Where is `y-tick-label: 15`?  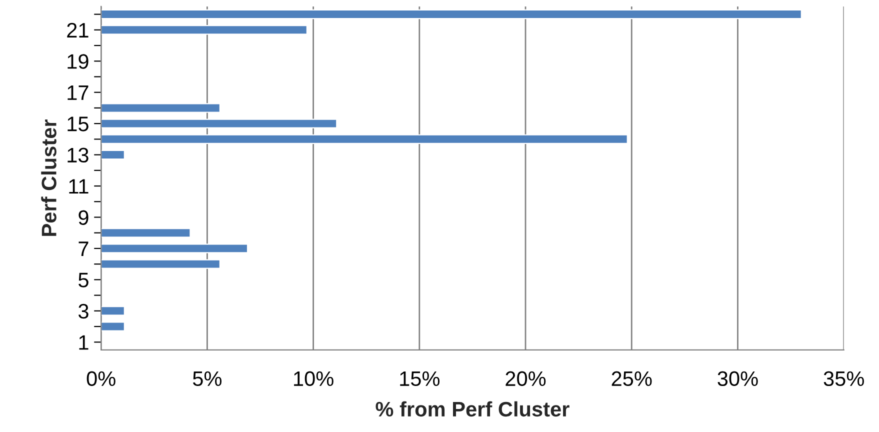 y-tick-label: 15 is located at coordinates (78, 124).